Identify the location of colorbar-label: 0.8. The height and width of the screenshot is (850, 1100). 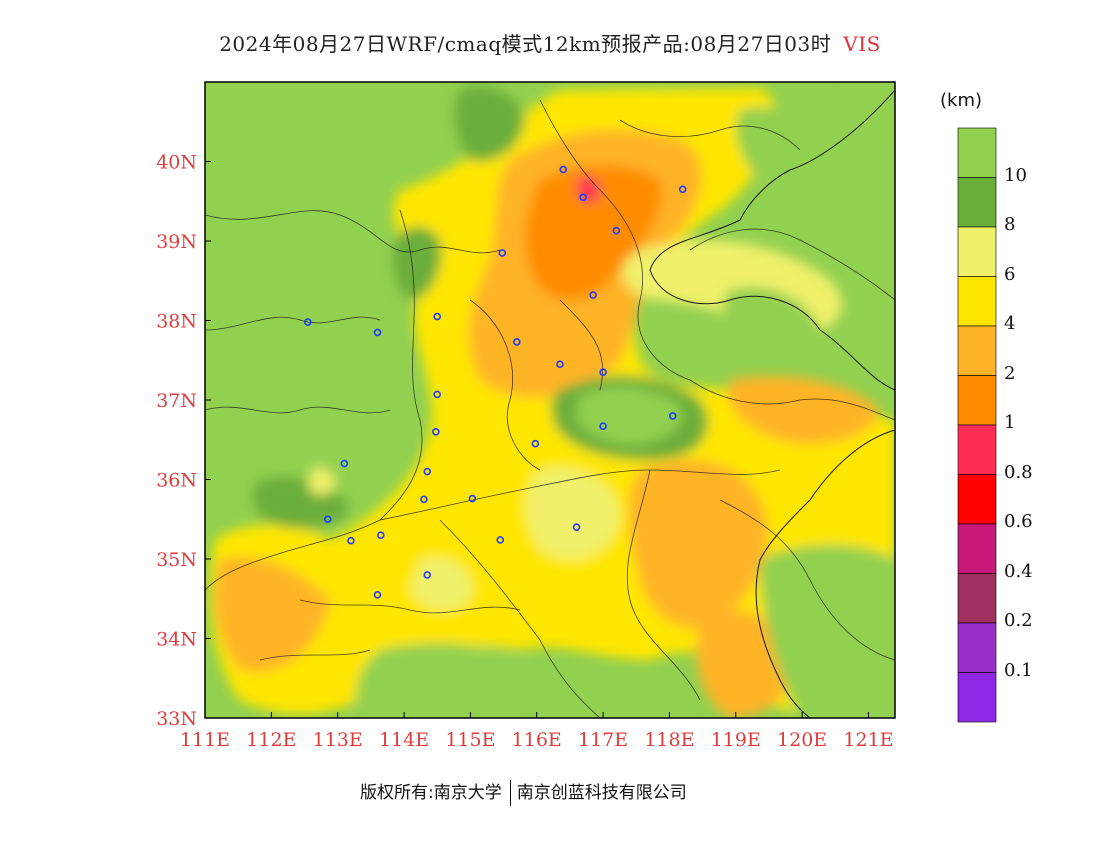
(1018, 472).